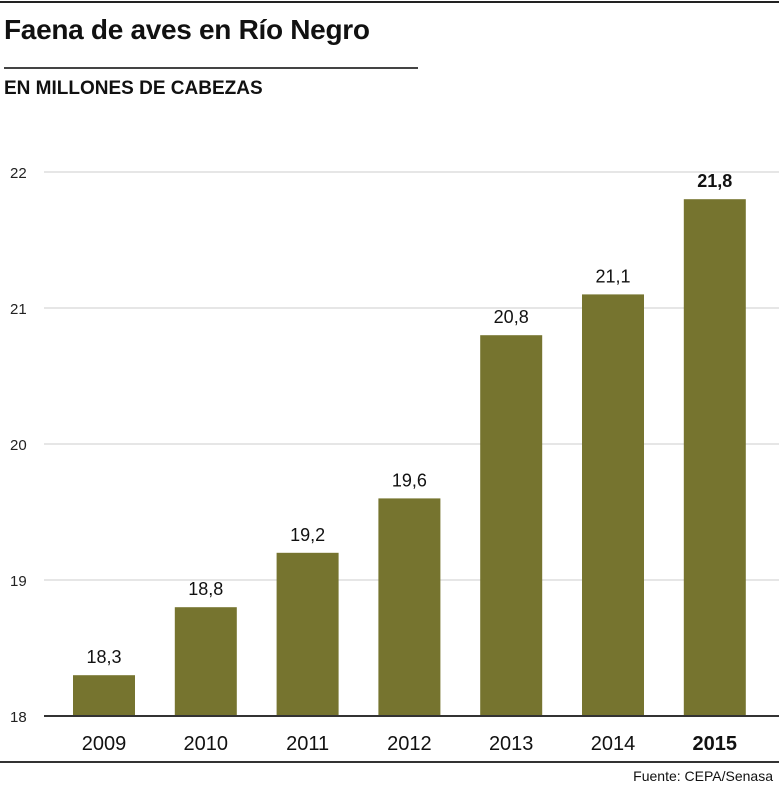 This screenshot has height=789, width=779. Describe the element at coordinates (18, 445) in the screenshot. I see `y-tick-label: 20` at that location.